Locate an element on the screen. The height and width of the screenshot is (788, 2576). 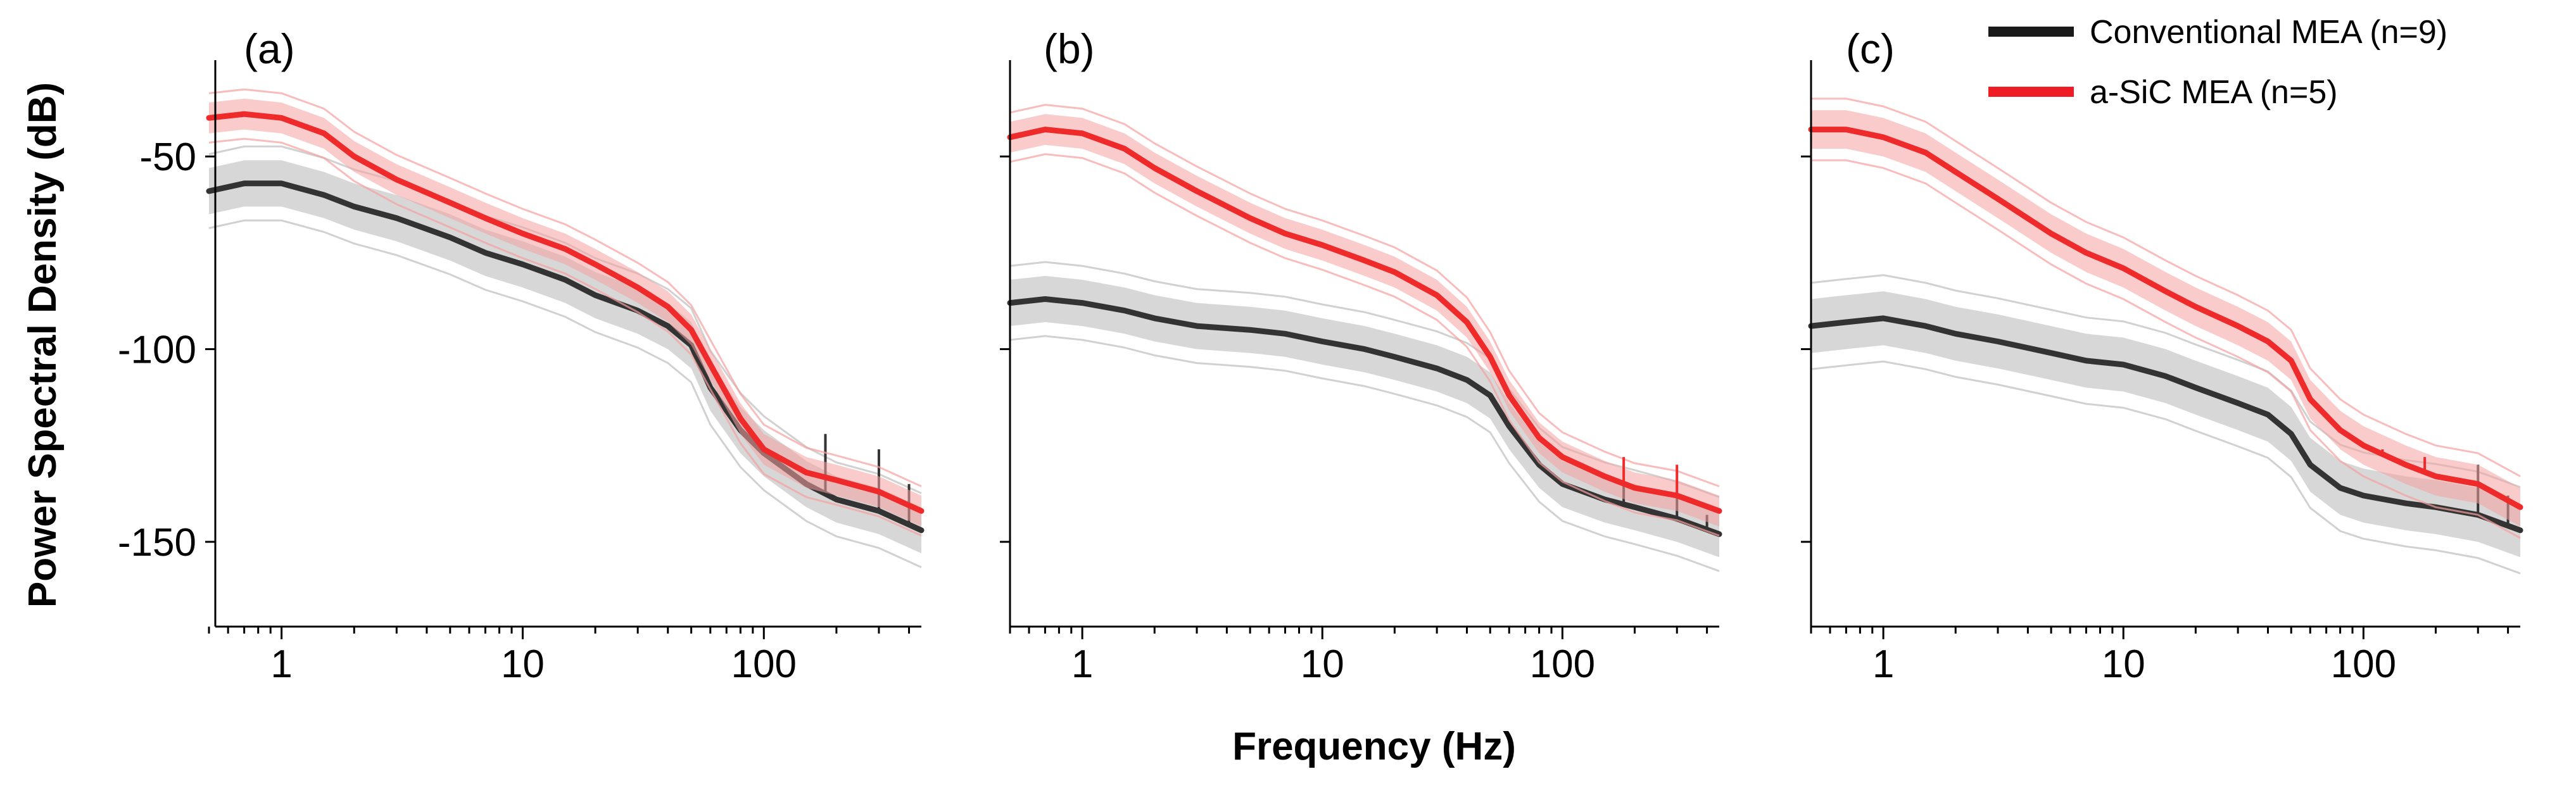
panel-label-c: (c) is located at coordinates (1870, 48).